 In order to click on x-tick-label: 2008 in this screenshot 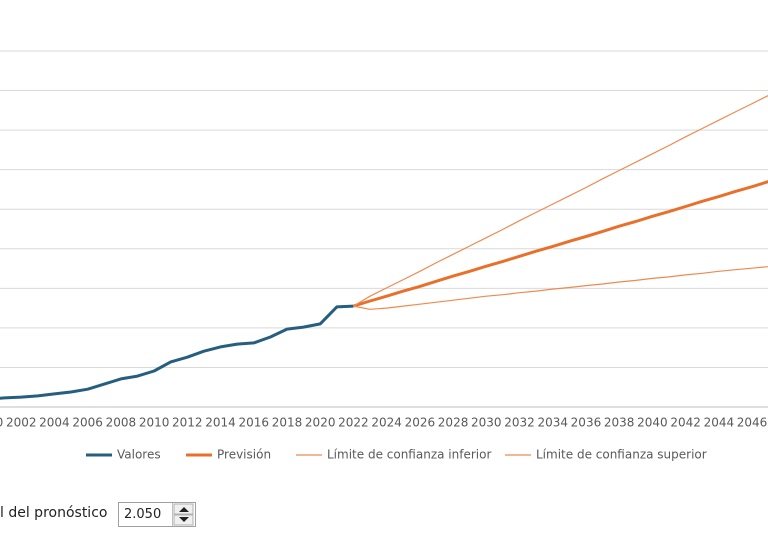, I will do `click(121, 423)`.